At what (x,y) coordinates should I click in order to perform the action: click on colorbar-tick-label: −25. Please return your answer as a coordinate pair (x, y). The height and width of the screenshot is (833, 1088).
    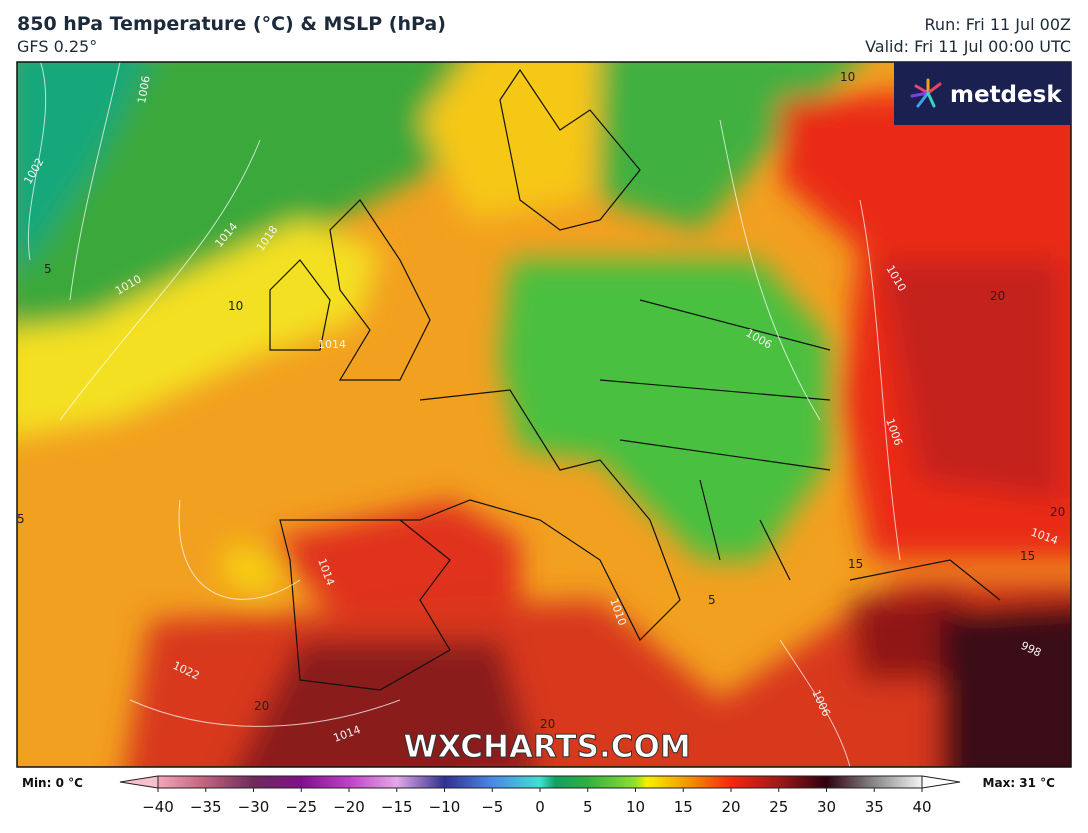
    Looking at the image, I should click on (301, 807).